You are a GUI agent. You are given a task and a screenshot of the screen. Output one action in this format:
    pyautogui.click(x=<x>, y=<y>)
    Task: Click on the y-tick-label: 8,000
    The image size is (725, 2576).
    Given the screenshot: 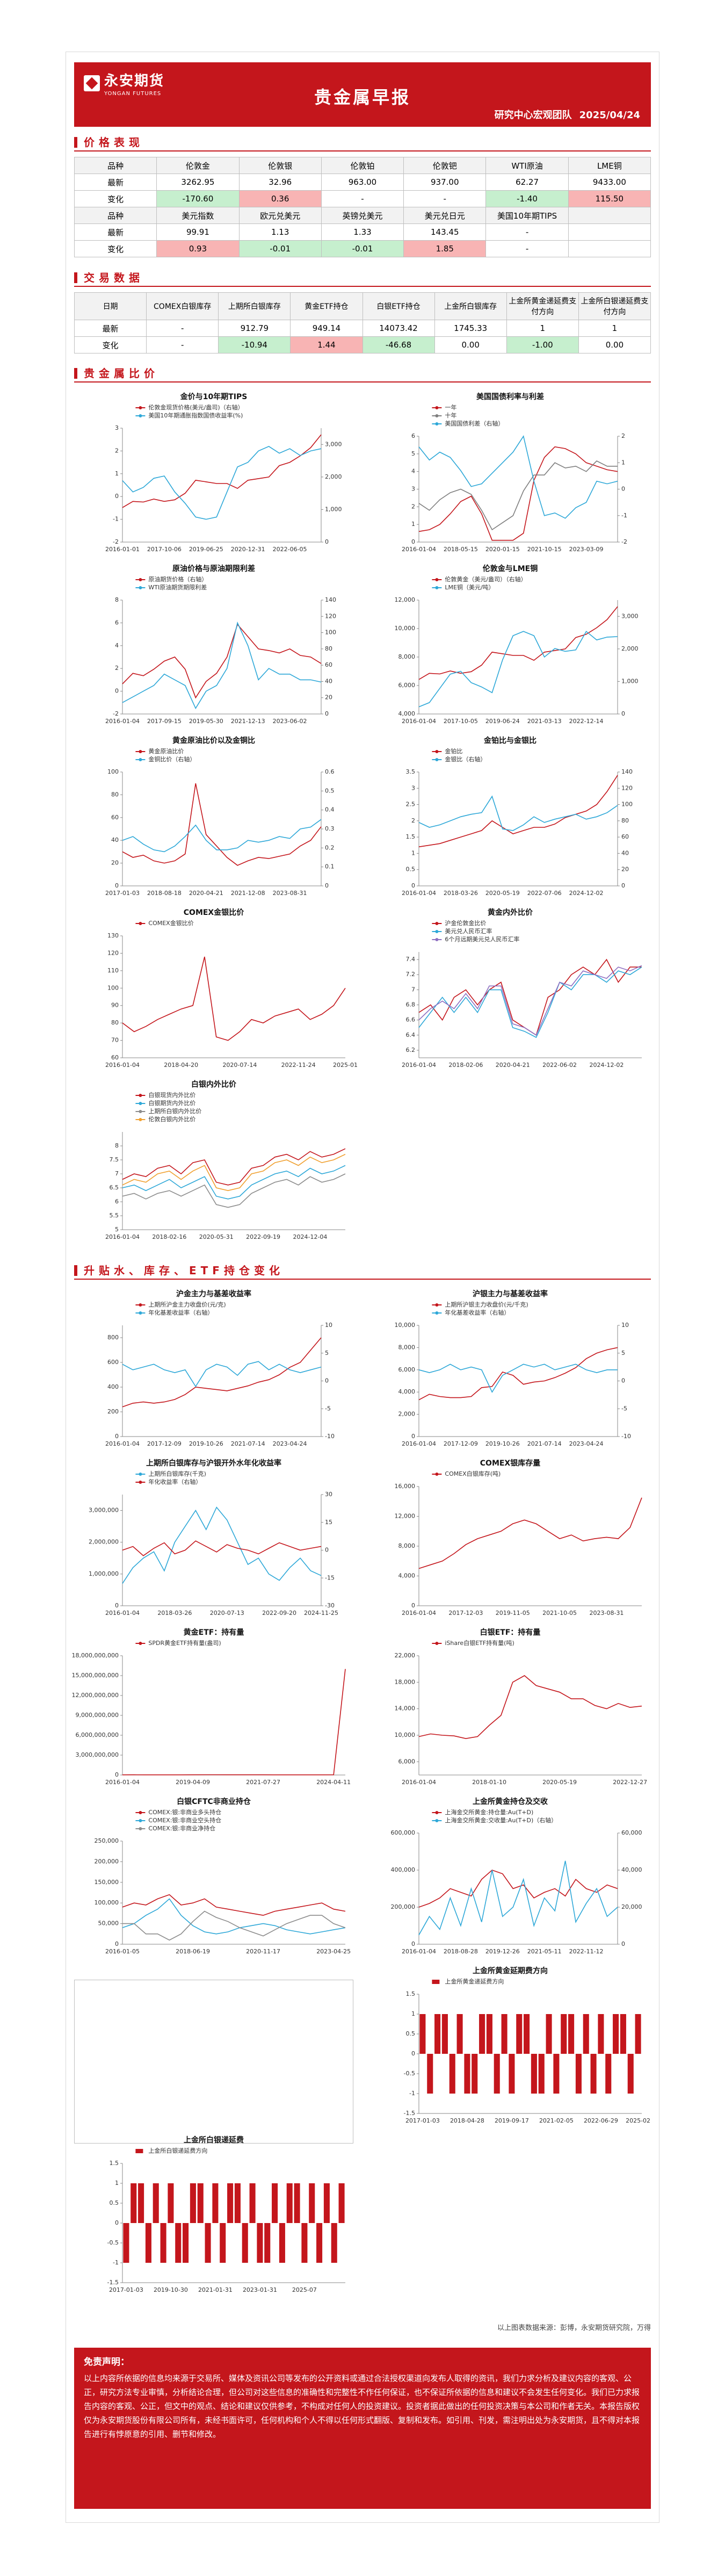 What is the action you would take?
    pyautogui.click(x=407, y=656)
    